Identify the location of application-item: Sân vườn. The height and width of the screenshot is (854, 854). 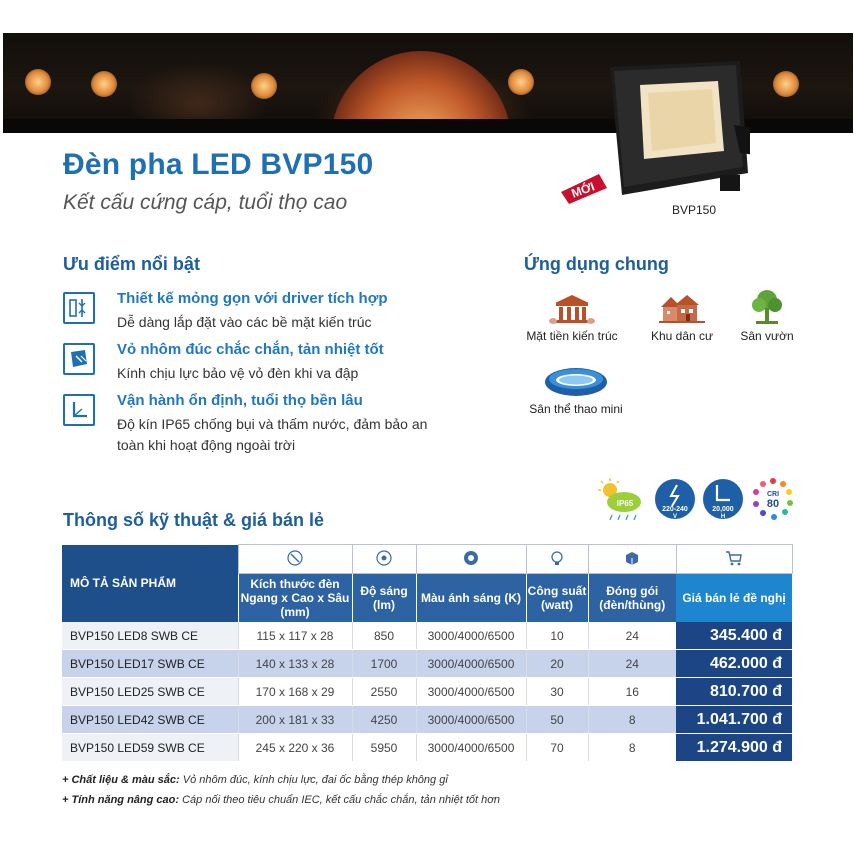
(767, 315).